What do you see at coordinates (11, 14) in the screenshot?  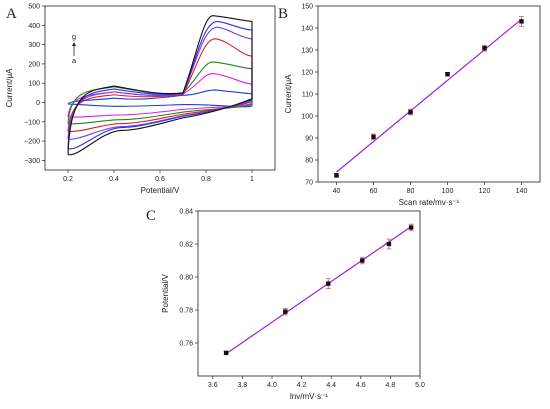 I see `panel-letter-a: A` at bounding box center [11, 14].